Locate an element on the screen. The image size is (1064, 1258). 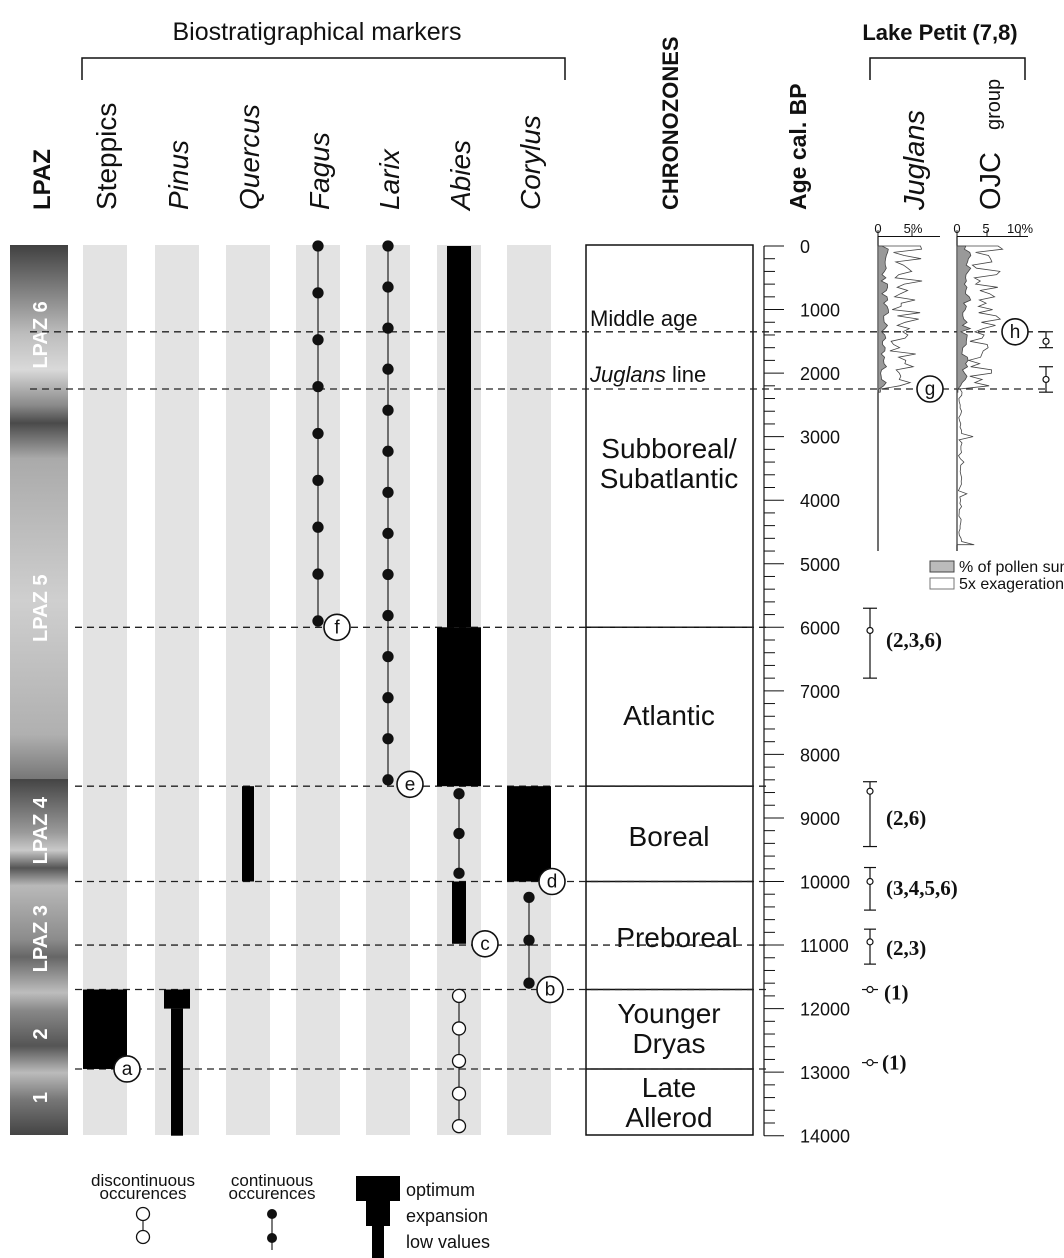
age-header: Age cal. BP is located at coordinates (798, 146).